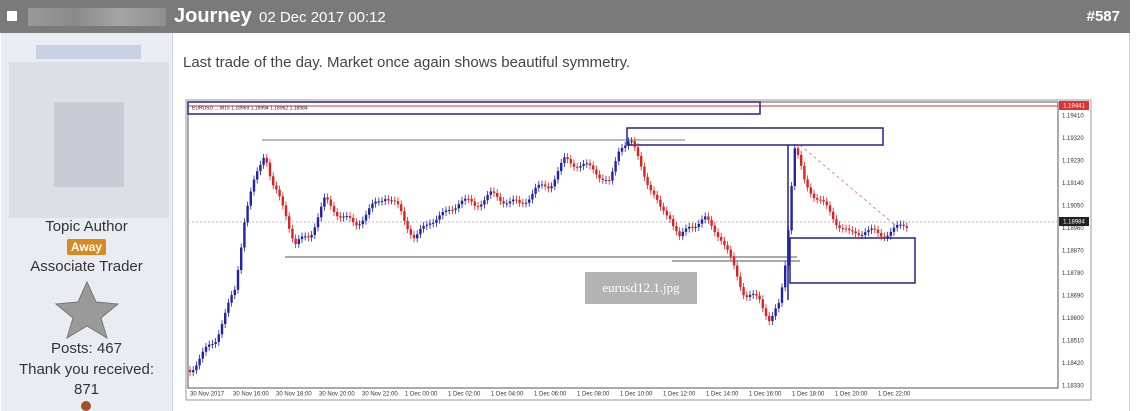  I want to click on price-label: 1.19410, so click(1073, 117).